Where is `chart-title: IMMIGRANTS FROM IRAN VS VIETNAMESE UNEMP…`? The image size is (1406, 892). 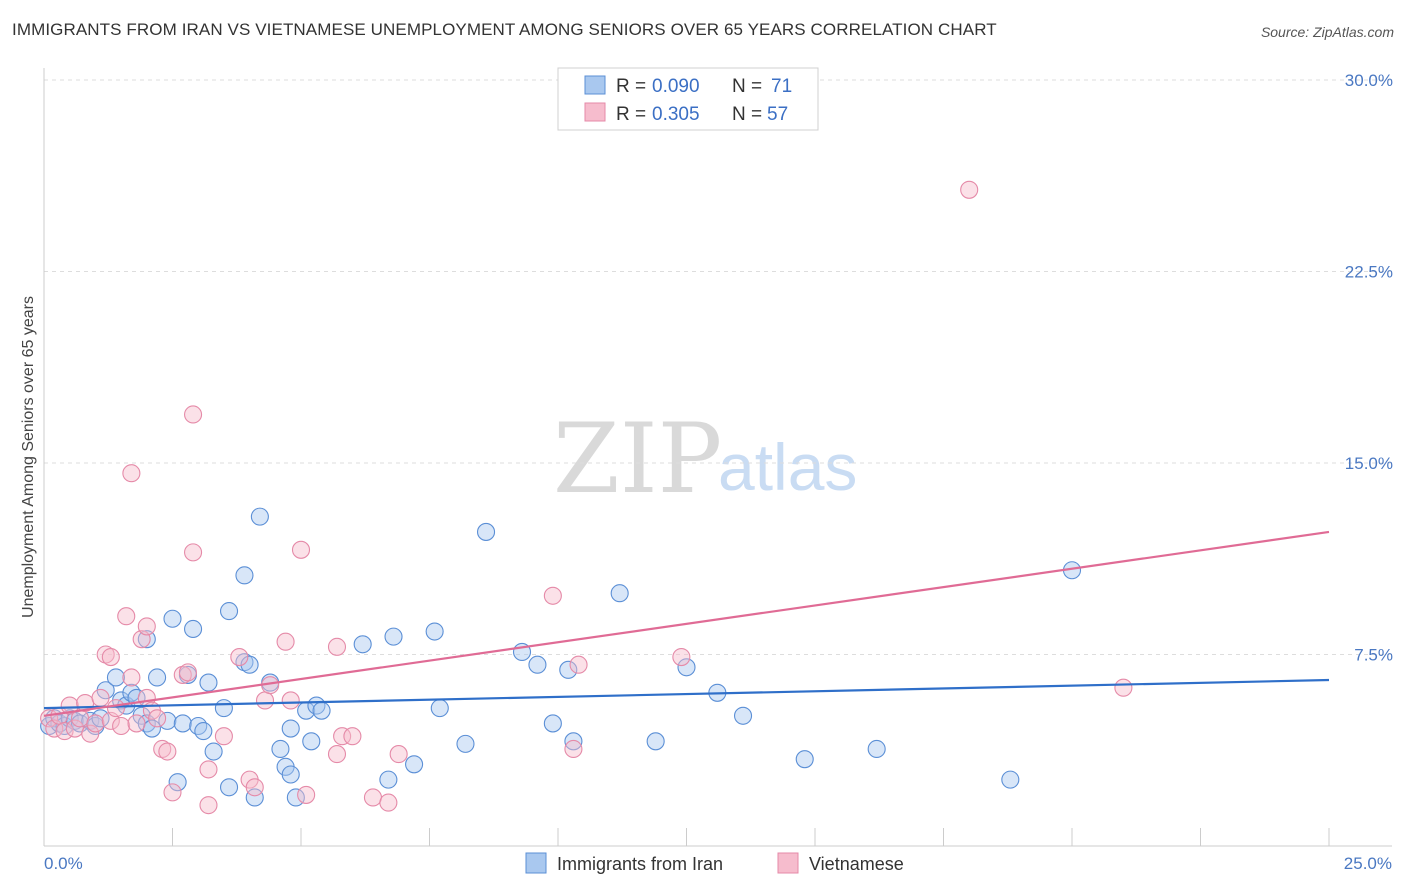
chart-title: IMMIGRANTS FROM IRAN VS VIETNAMESE UNEMP… is located at coordinates (504, 29).